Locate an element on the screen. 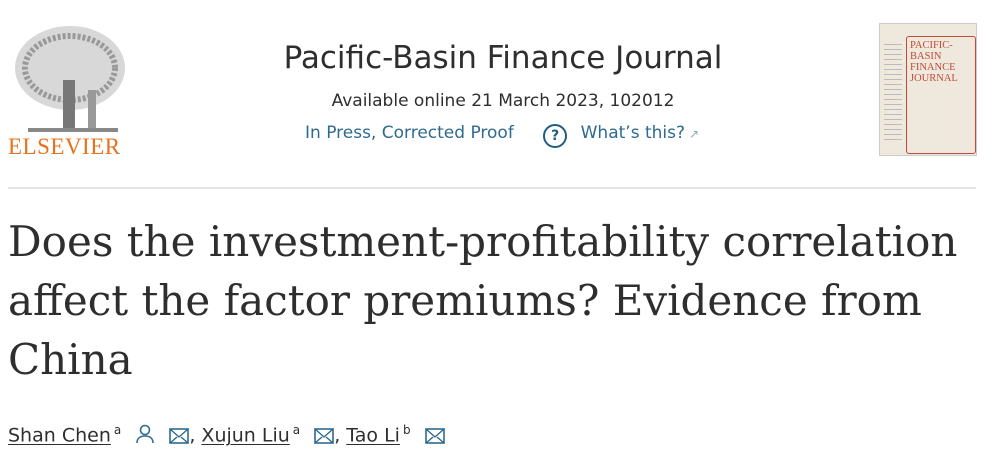 The width and height of the screenshot is (986, 463). author-list: Shan Chen a , Xujun Liu a , Tao Li b is located at coordinates (226, 434).